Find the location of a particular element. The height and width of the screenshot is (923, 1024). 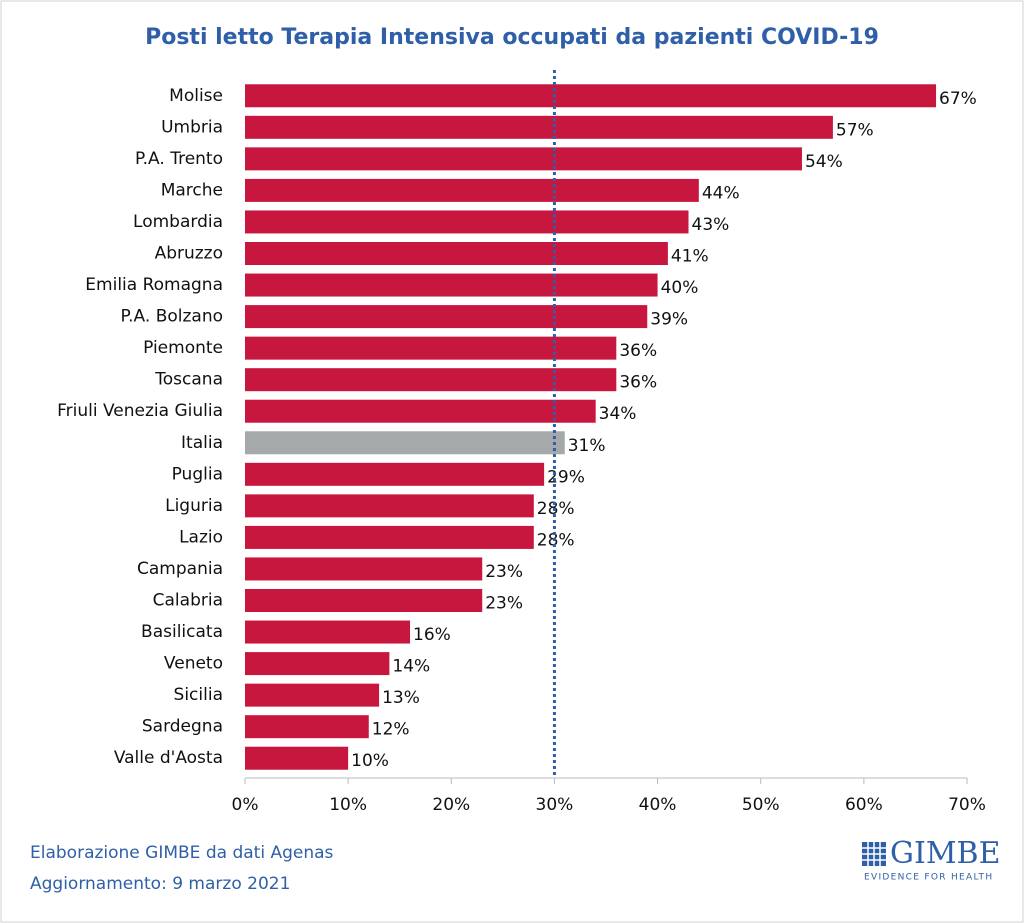

value-label: 34% is located at coordinates (618, 414).